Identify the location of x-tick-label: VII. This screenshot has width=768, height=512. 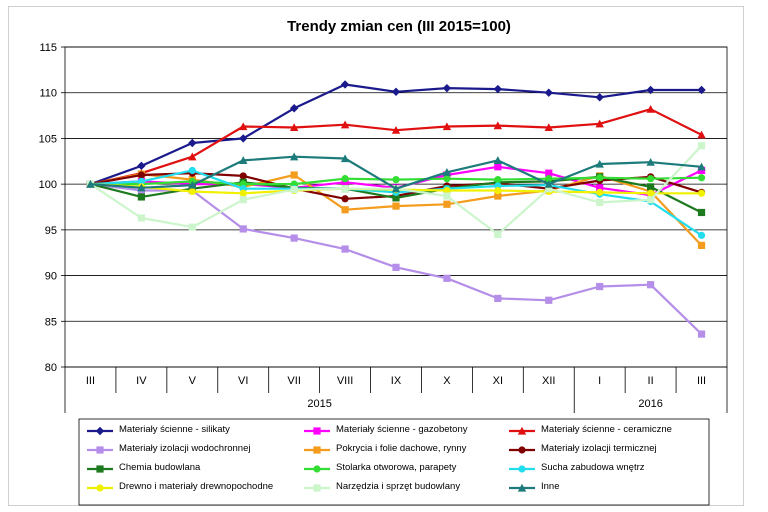
(293, 381).